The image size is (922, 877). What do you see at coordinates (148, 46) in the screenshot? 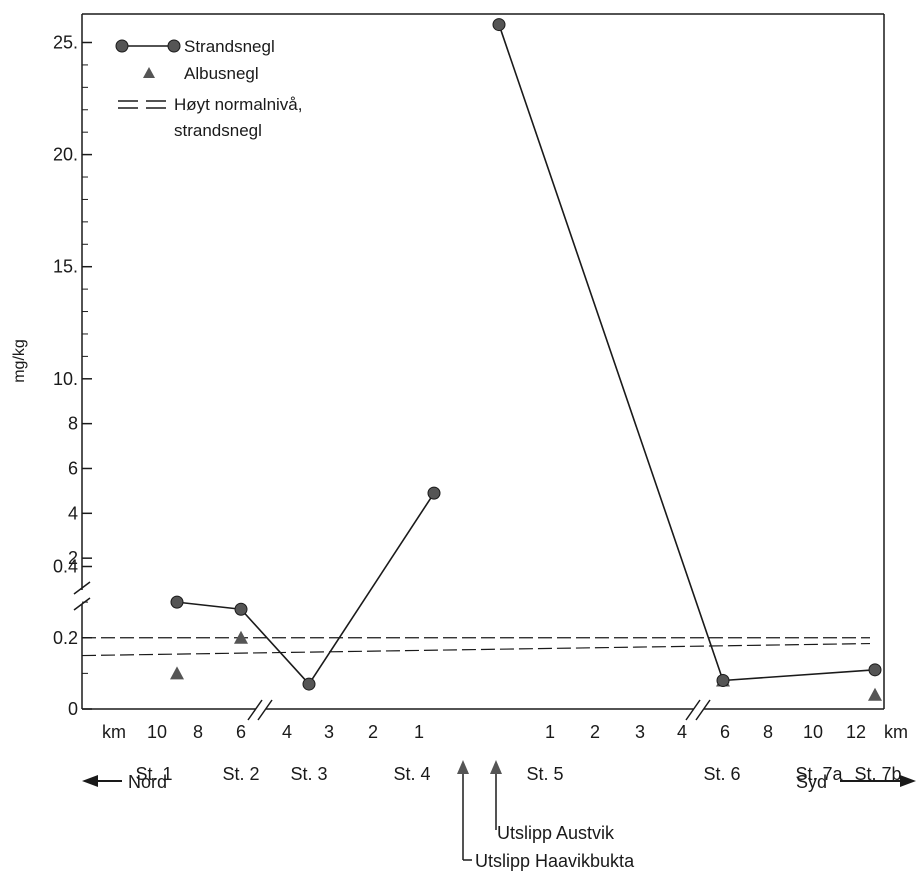
I see `legend-strandsnegl-symbol` at bounding box center [148, 46].